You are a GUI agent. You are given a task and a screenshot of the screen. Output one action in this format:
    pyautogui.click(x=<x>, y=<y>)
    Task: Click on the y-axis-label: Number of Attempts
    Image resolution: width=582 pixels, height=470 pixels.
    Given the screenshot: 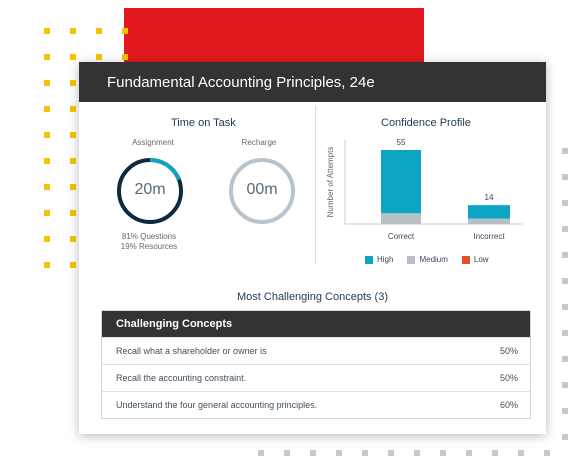 What is the action you would take?
    pyautogui.click(x=330, y=182)
    